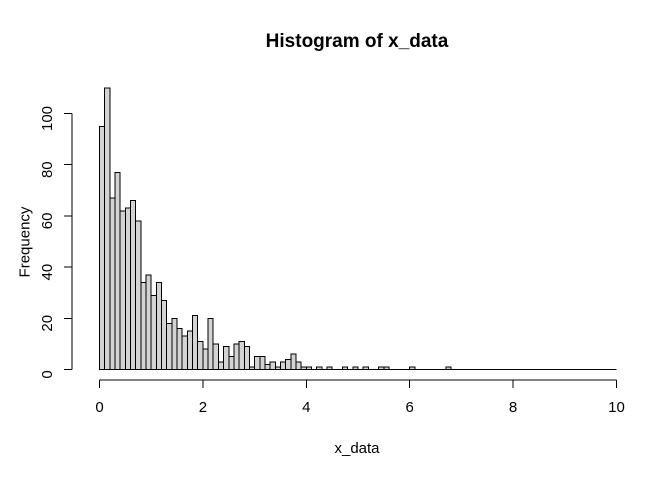 This screenshot has width=672, height=480. I want to click on y-tick-label: 60, so click(47, 221).